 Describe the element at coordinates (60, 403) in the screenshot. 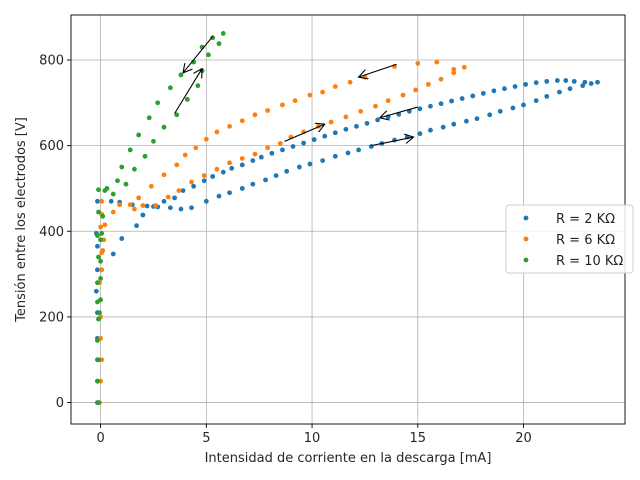

I see `y-tick-label: 0` at that location.